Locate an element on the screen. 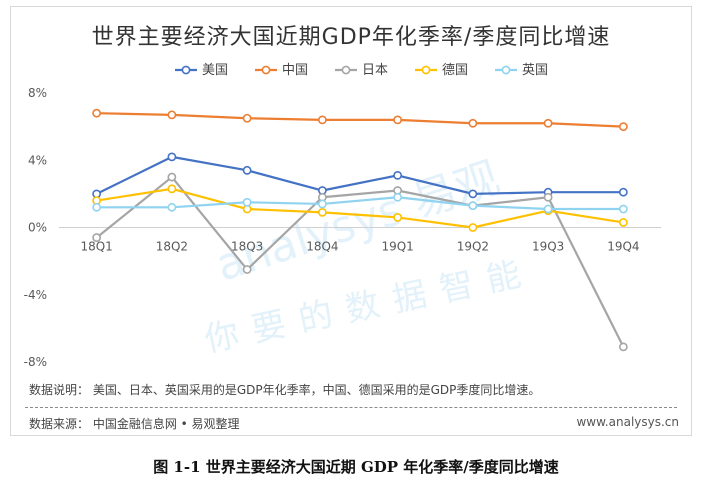 Image resolution: width=712 pixels, height=496 pixels. legend-label: 中国 is located at coordinates (295, 70).